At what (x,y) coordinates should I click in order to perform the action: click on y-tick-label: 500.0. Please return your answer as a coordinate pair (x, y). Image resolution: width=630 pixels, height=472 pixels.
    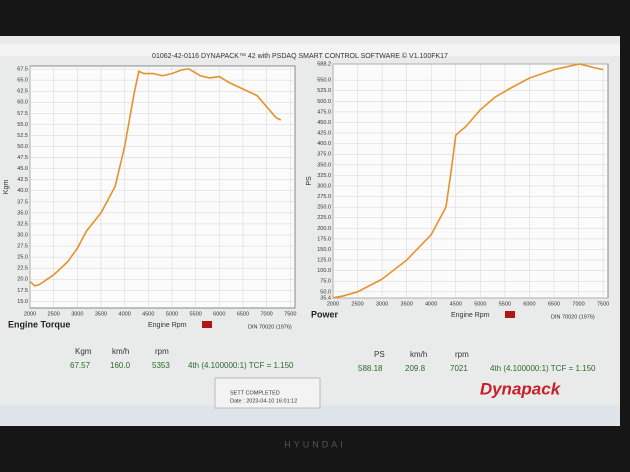
    Looking at the image, I should click on (324, 102).